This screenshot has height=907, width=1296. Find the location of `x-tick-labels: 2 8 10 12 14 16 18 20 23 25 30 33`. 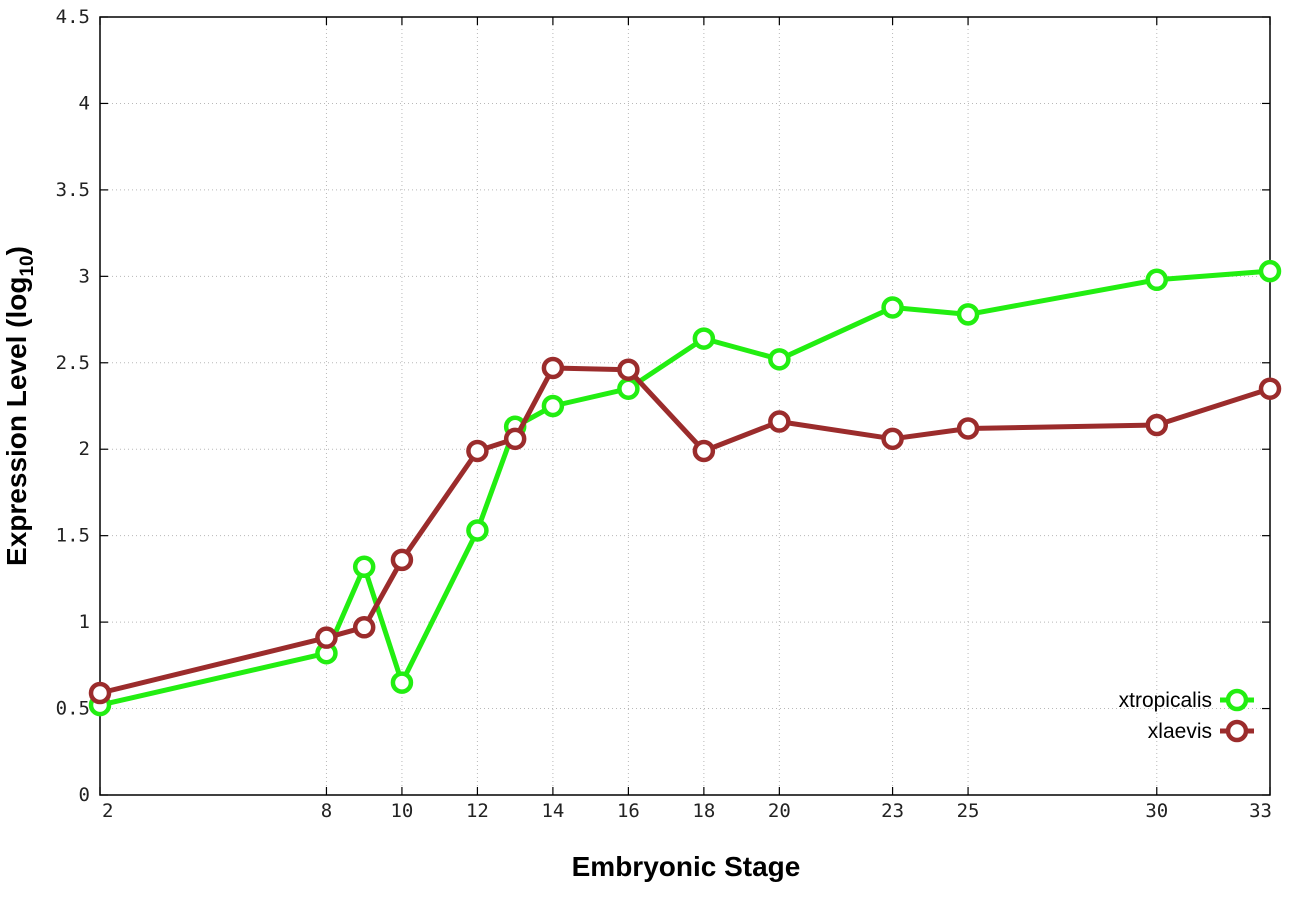

x-tick-labels: 2 8 10 12 14 16 18 20 23 25 30 33 is located at coordinates (687, 811).